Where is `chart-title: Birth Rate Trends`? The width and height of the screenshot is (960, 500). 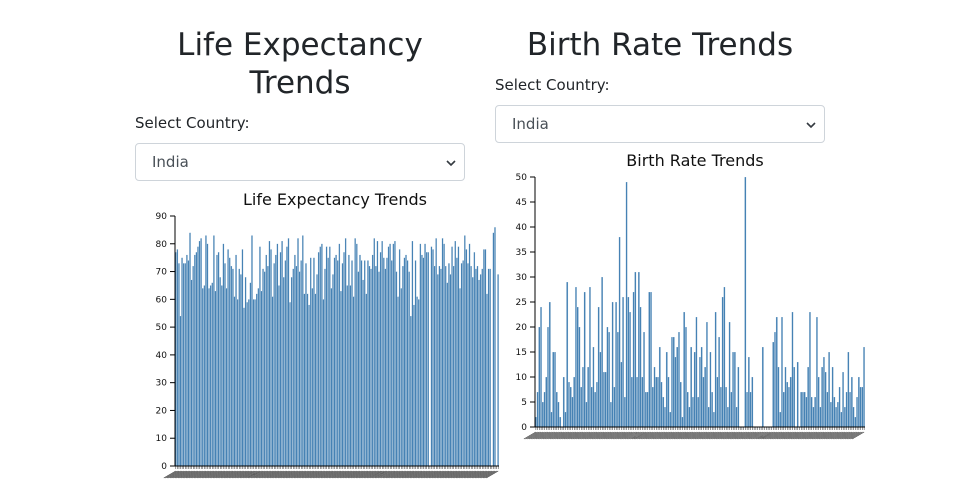 chart-title: Birth Rate Trends is located at coordinates (694, 160).